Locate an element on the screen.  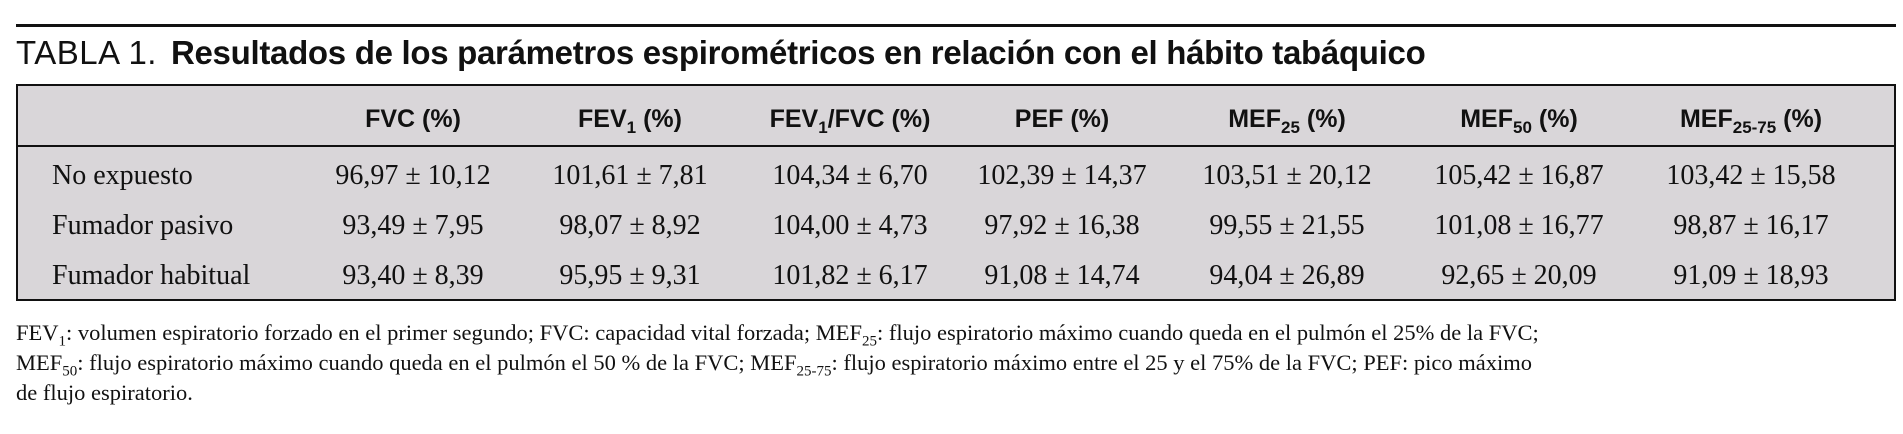
table-cell: 95,95 ± 9,31 is located at coordinates (630, 275).